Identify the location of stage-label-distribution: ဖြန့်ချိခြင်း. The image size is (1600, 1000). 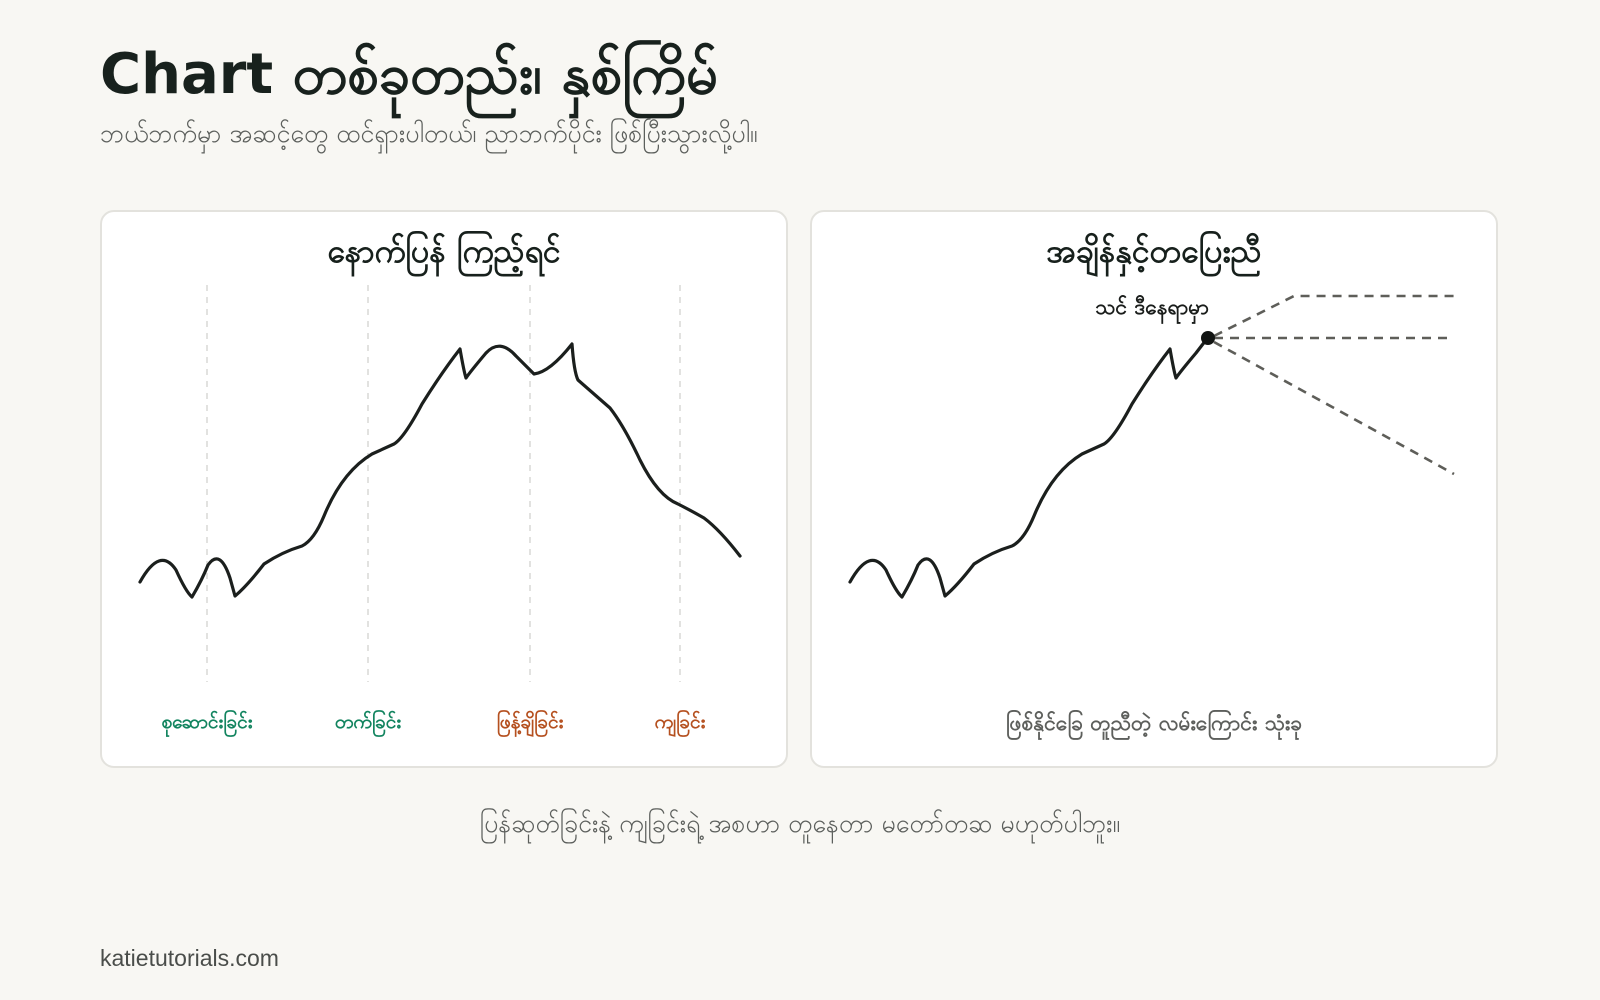
(530, 722).